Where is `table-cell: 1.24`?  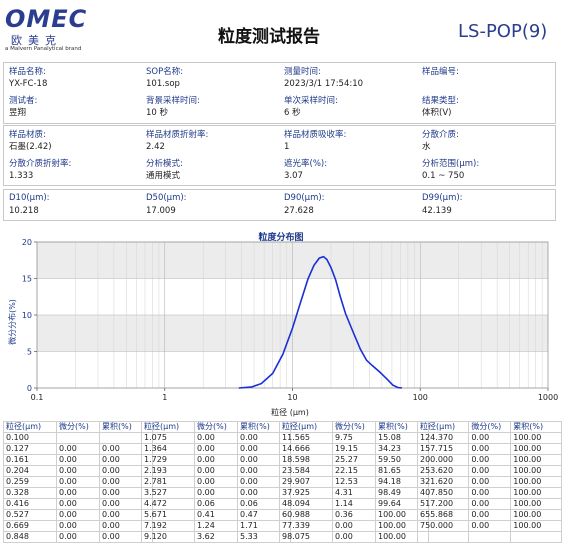 table-cell: 1.24 is located at coordinates (216, 526).